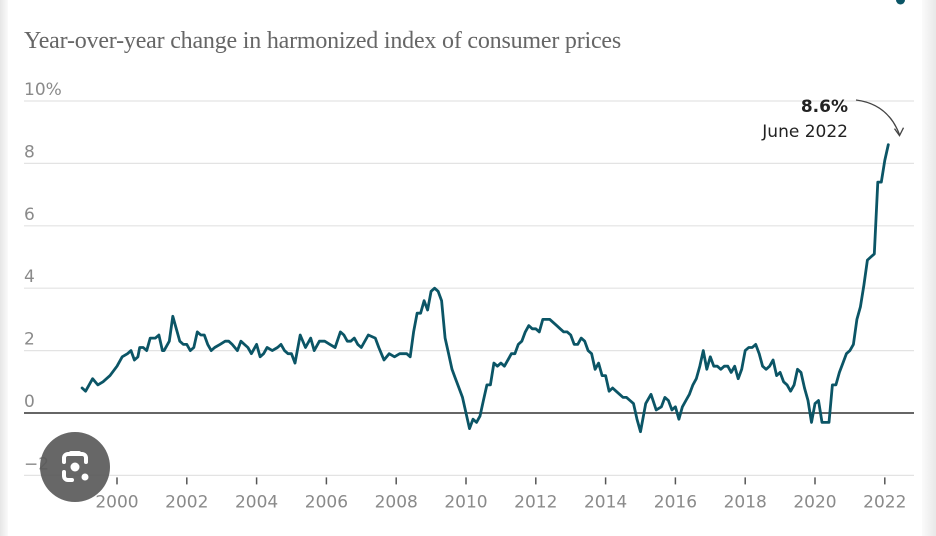 This screenshot has width=936, height=536. What do you see at coordinates (535, 502) in the screenshot?
I see `x-tick-label: 2012` at bounding box center [535, 502].